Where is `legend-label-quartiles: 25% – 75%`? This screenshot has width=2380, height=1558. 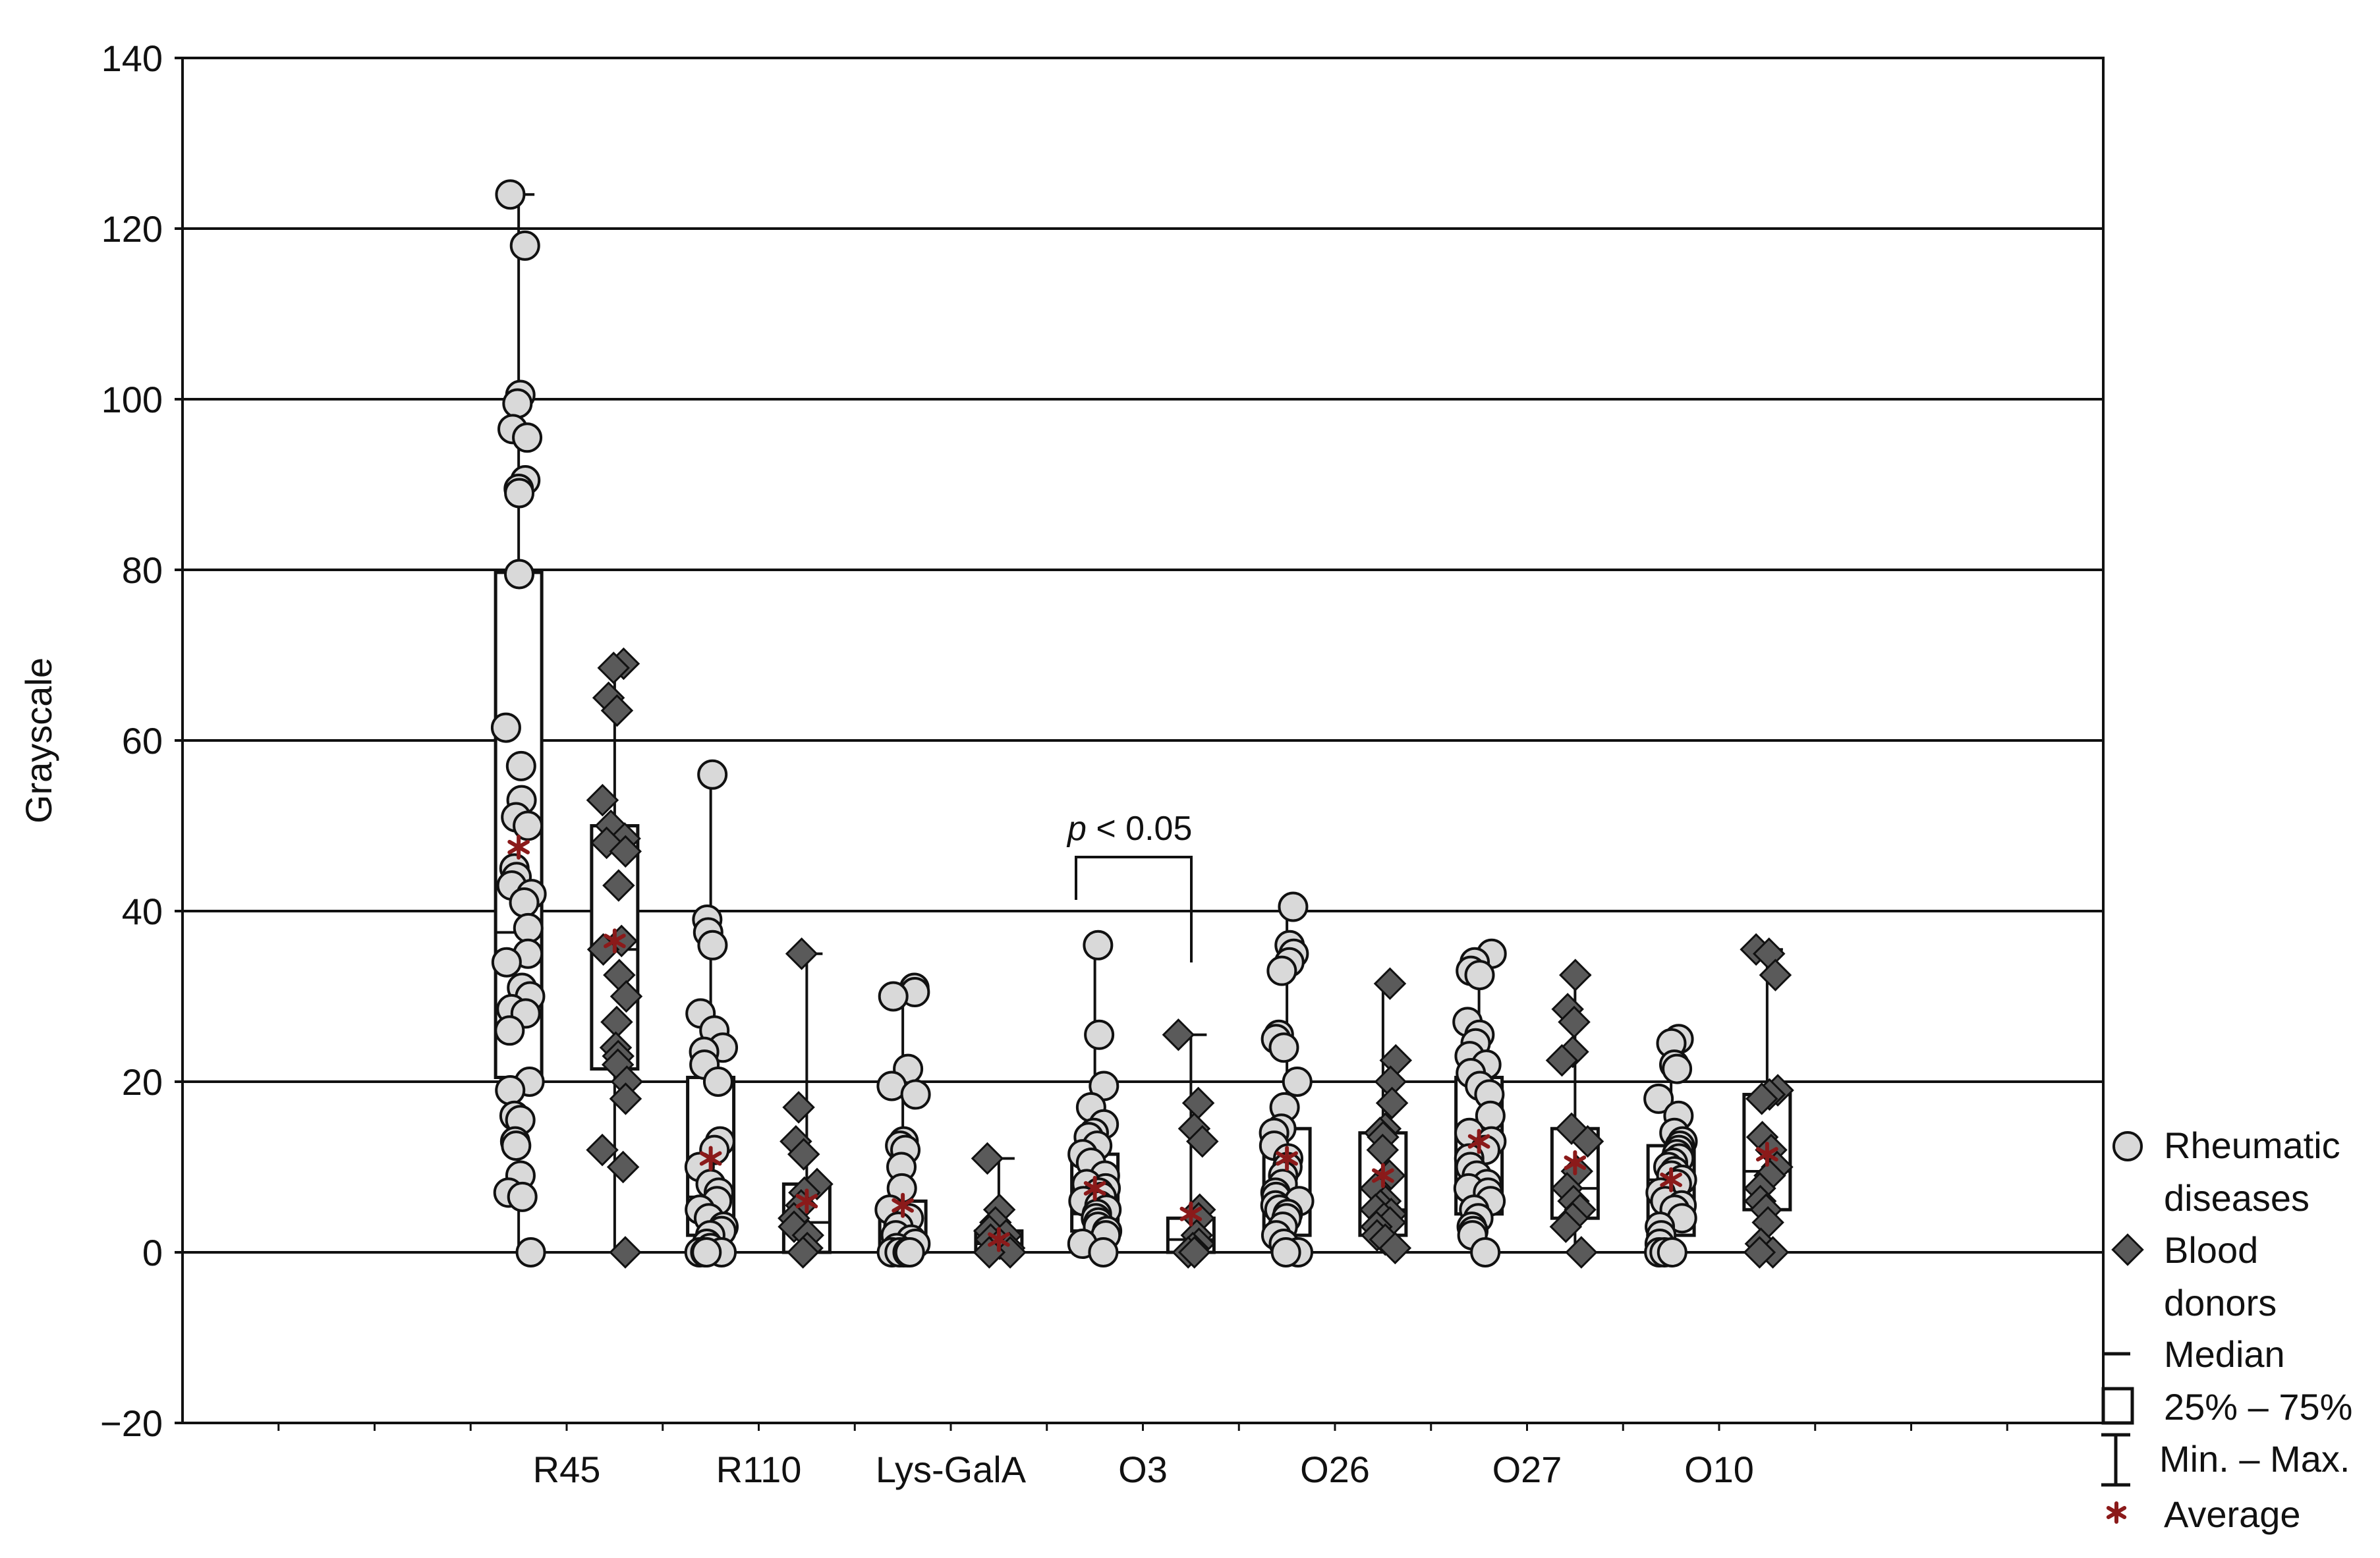
legend-label-quartiles: 25% – 75% is located at coordinates (2258, 1407).